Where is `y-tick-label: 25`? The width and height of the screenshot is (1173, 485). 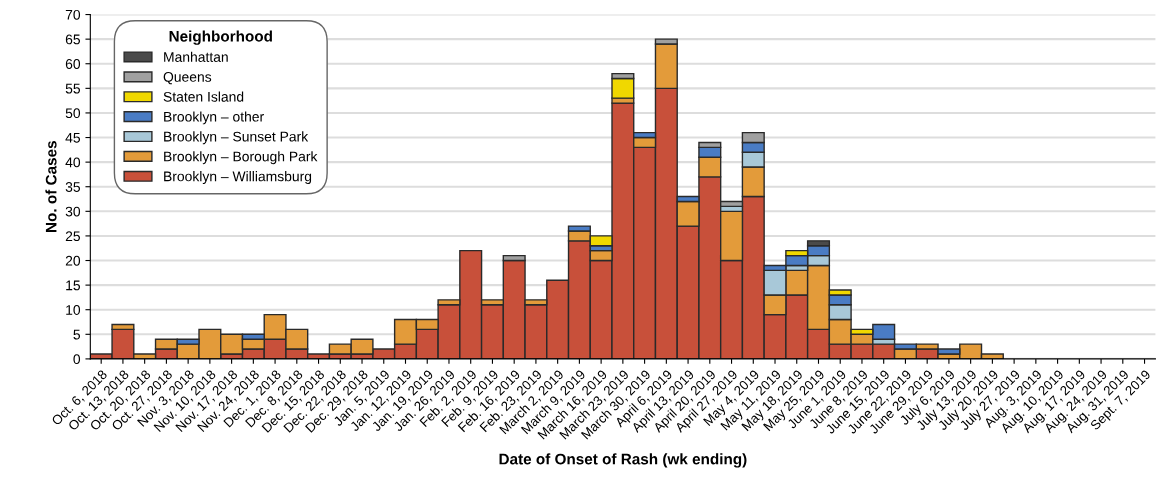
y-tick-label: 25 is located at coordinates (73, 236).